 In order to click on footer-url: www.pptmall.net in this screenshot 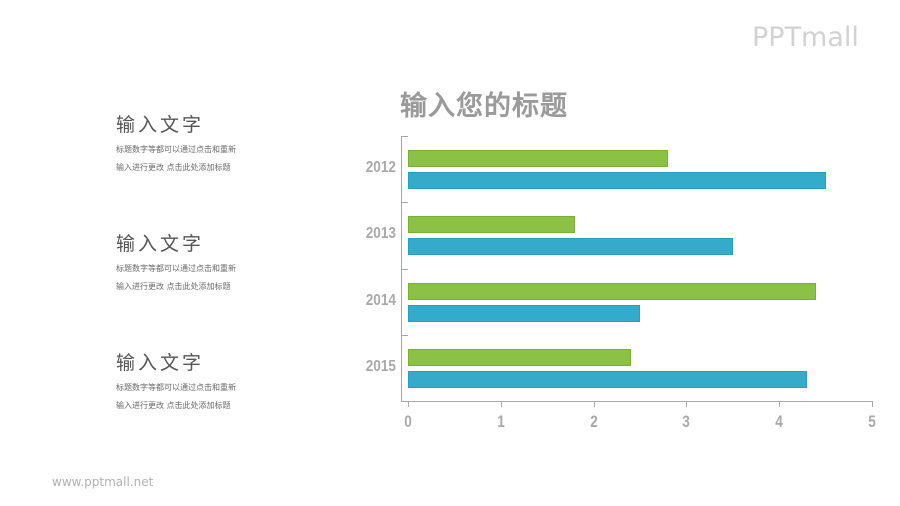, I will do `click(103, 482)`.